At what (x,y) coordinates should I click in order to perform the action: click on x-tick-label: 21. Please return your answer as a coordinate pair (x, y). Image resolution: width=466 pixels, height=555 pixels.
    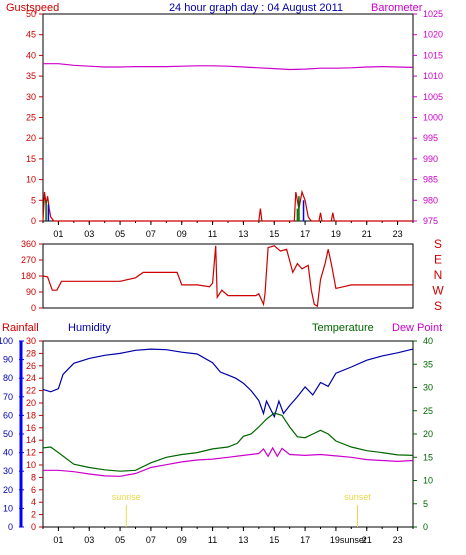
    Looking at the image, I should click on (367, 234).